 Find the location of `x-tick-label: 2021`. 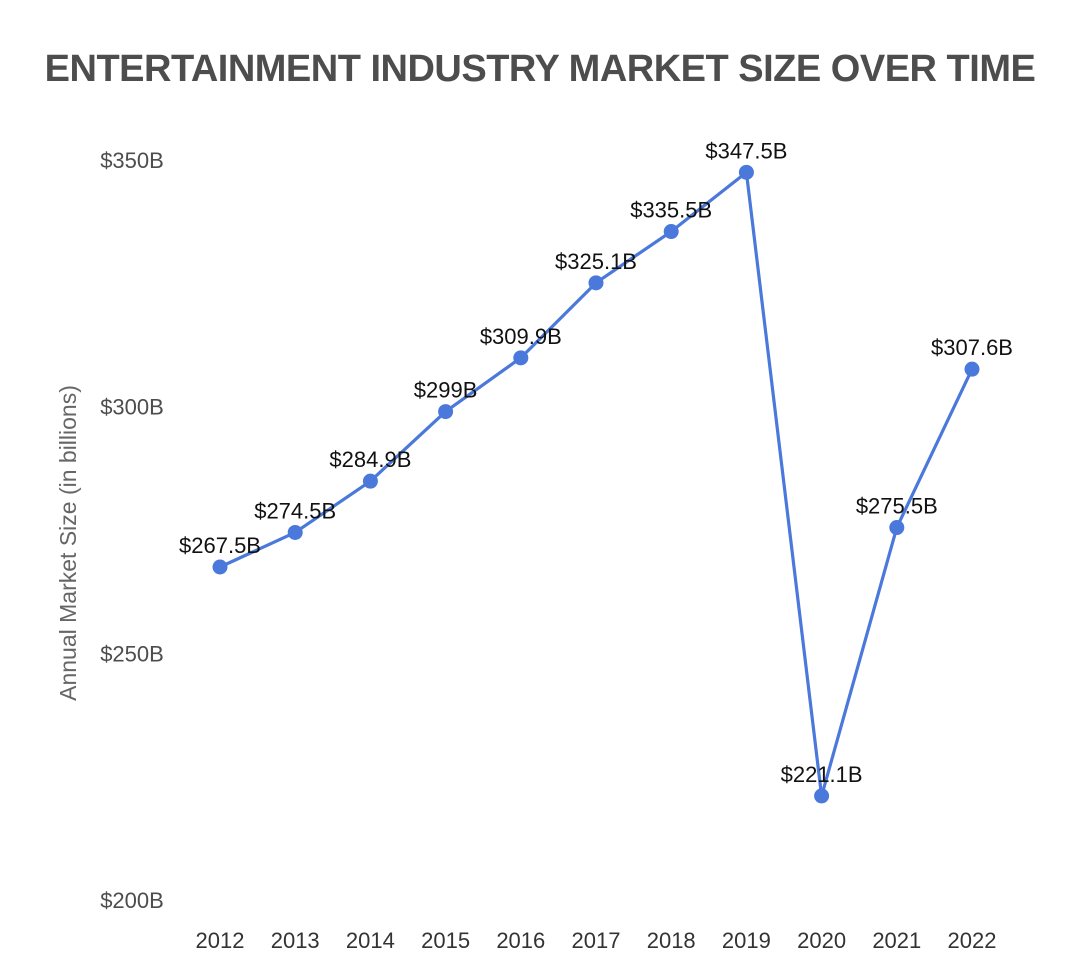

x-tick-label: 2021 is located at coordinates (896, 940).